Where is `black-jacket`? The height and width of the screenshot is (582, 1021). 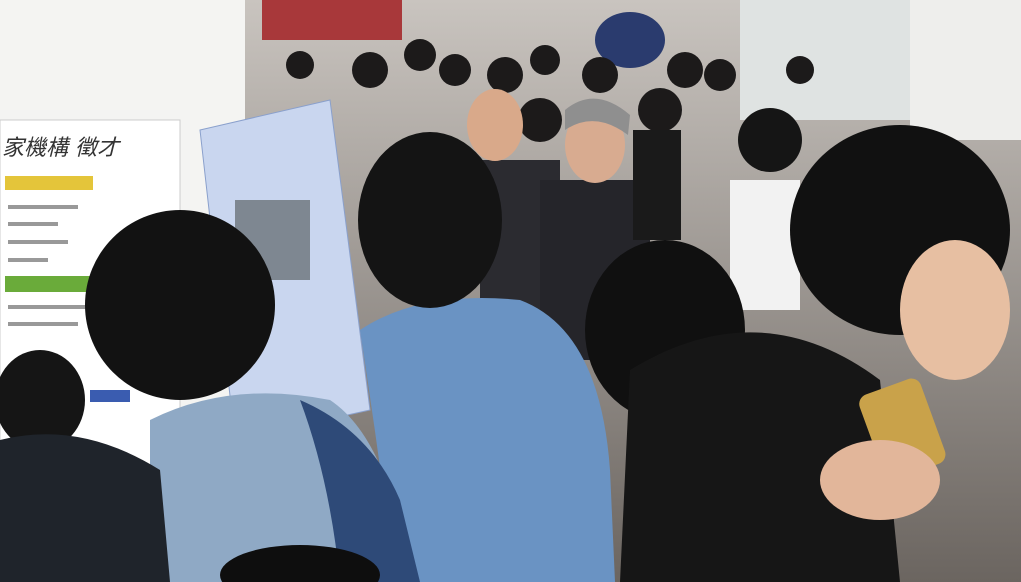
black-jacket is located at coordinates (760, 457).